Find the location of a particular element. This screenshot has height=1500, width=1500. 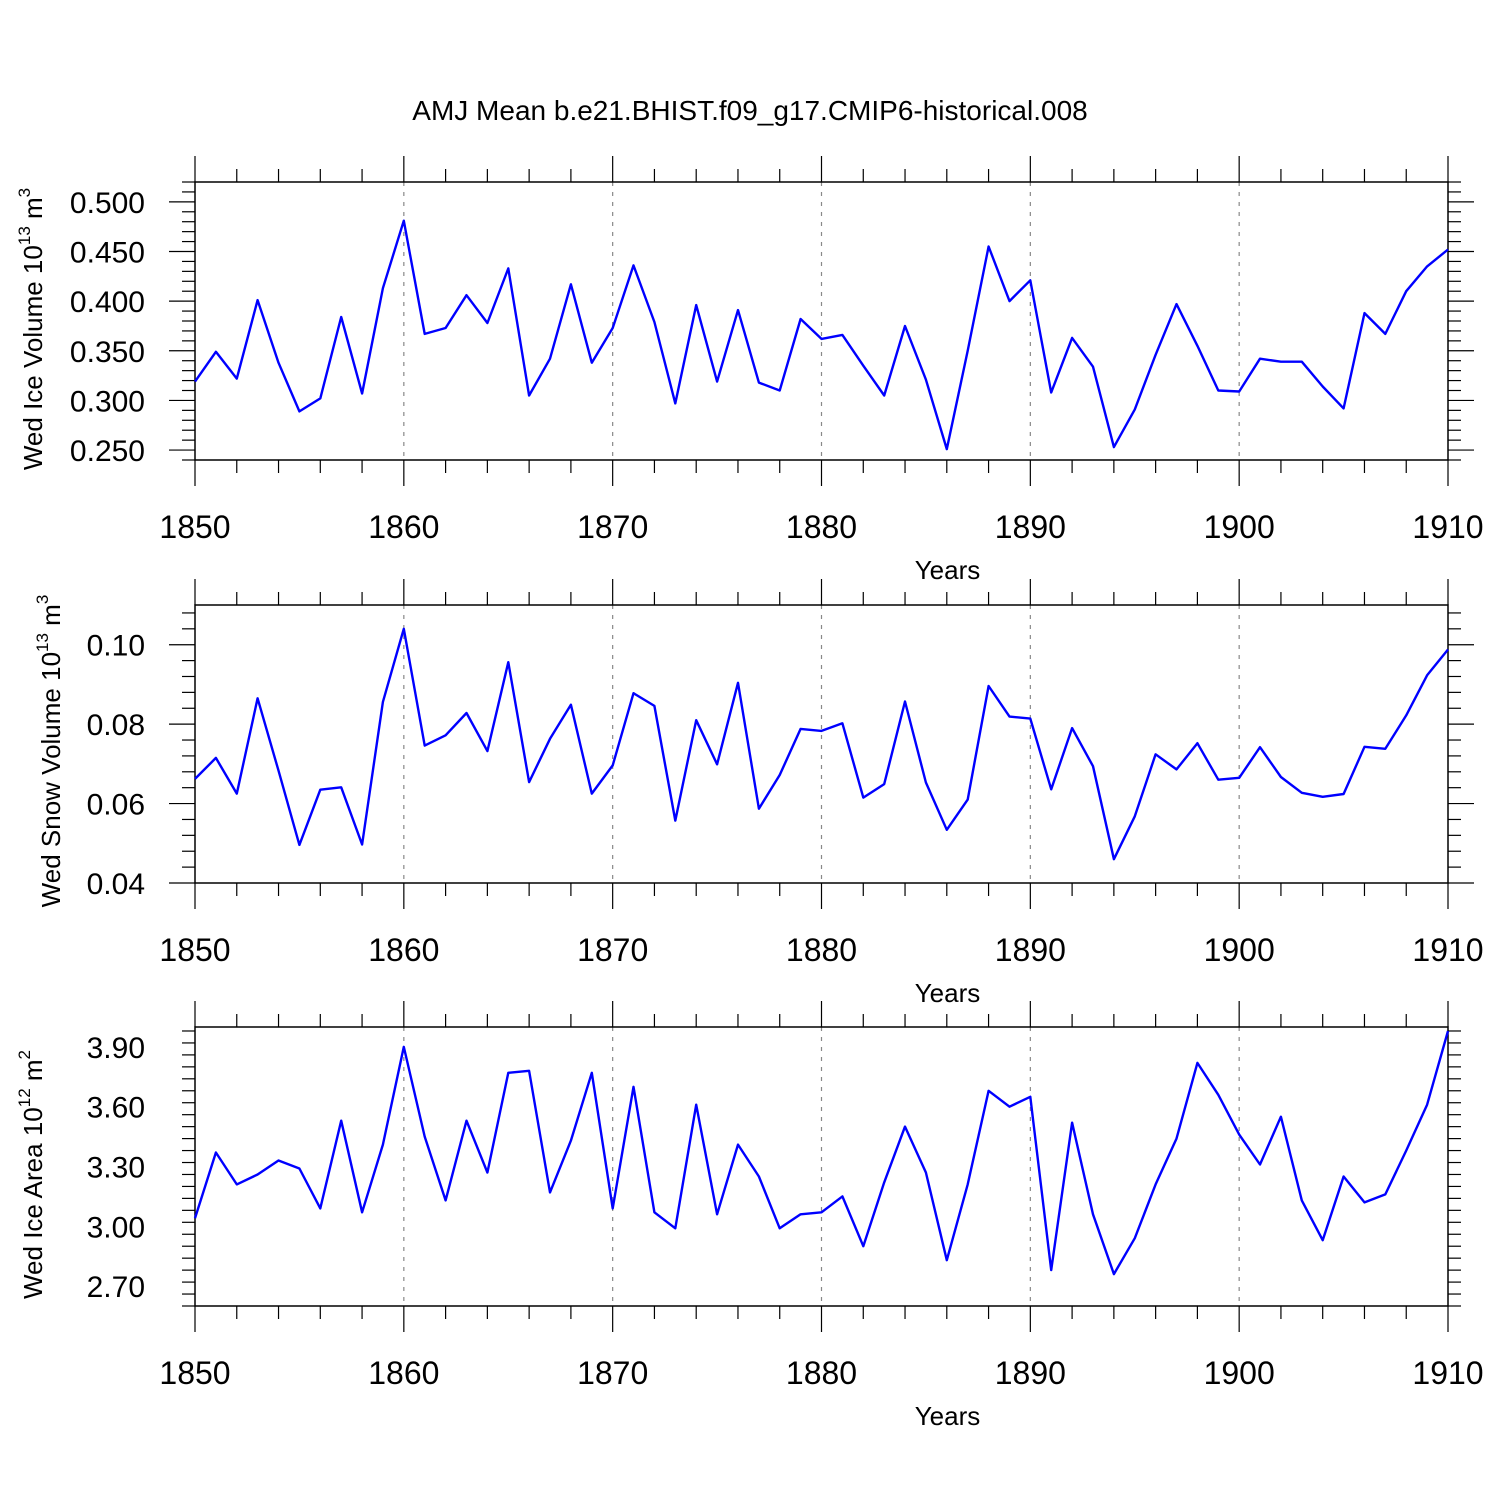

y-tick-label: 0.500 is located at coordinates (107, 203).